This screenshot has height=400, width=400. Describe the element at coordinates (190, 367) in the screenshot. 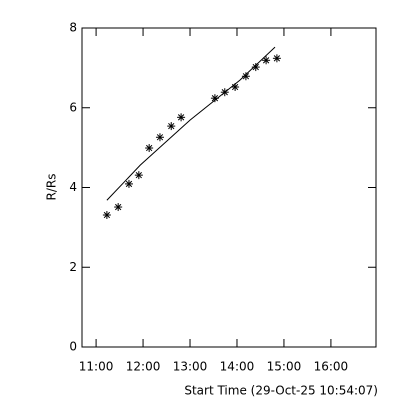

I see `x-tick-label: 13:00` at that location.